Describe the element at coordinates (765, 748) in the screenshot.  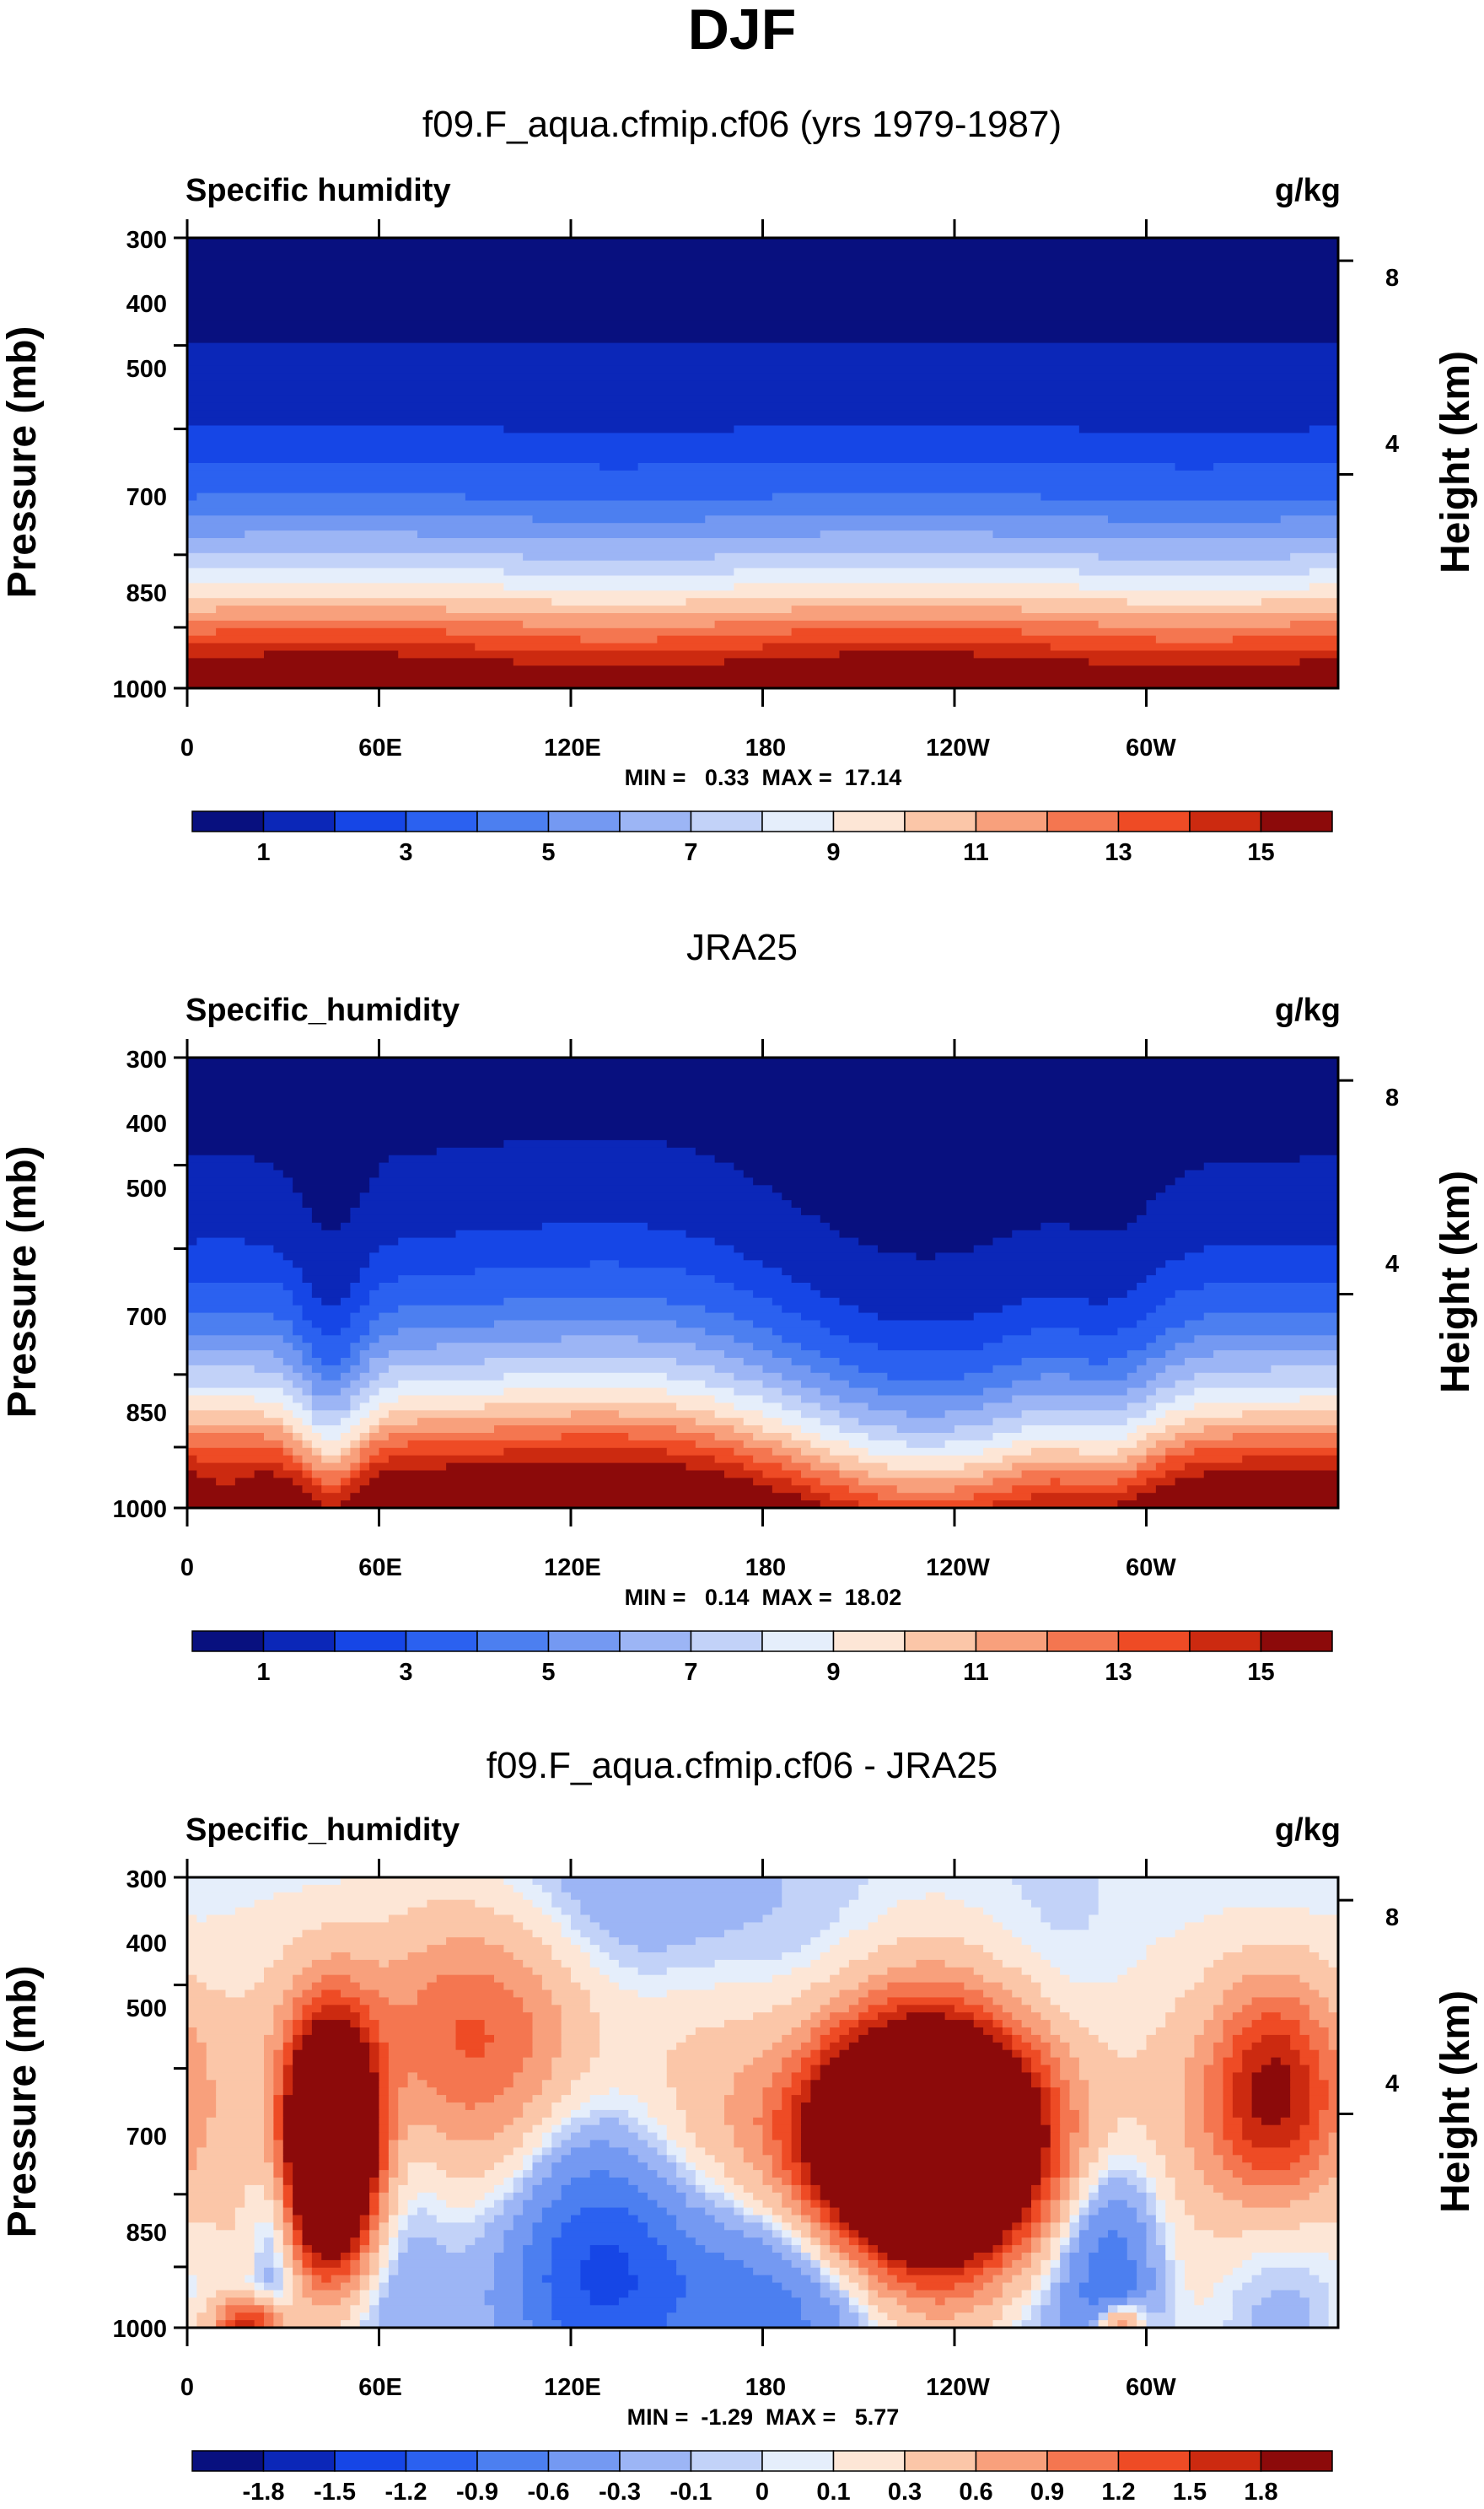
I see `lon-tick-180: 180` at that location.